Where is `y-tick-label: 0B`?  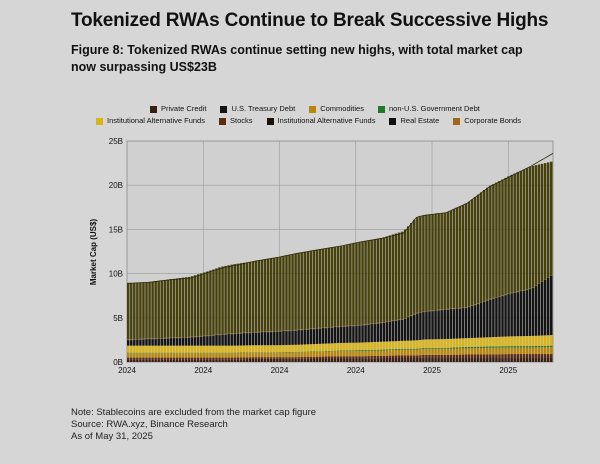 y-tick-label: 0B is located at coordinates (118, 362).